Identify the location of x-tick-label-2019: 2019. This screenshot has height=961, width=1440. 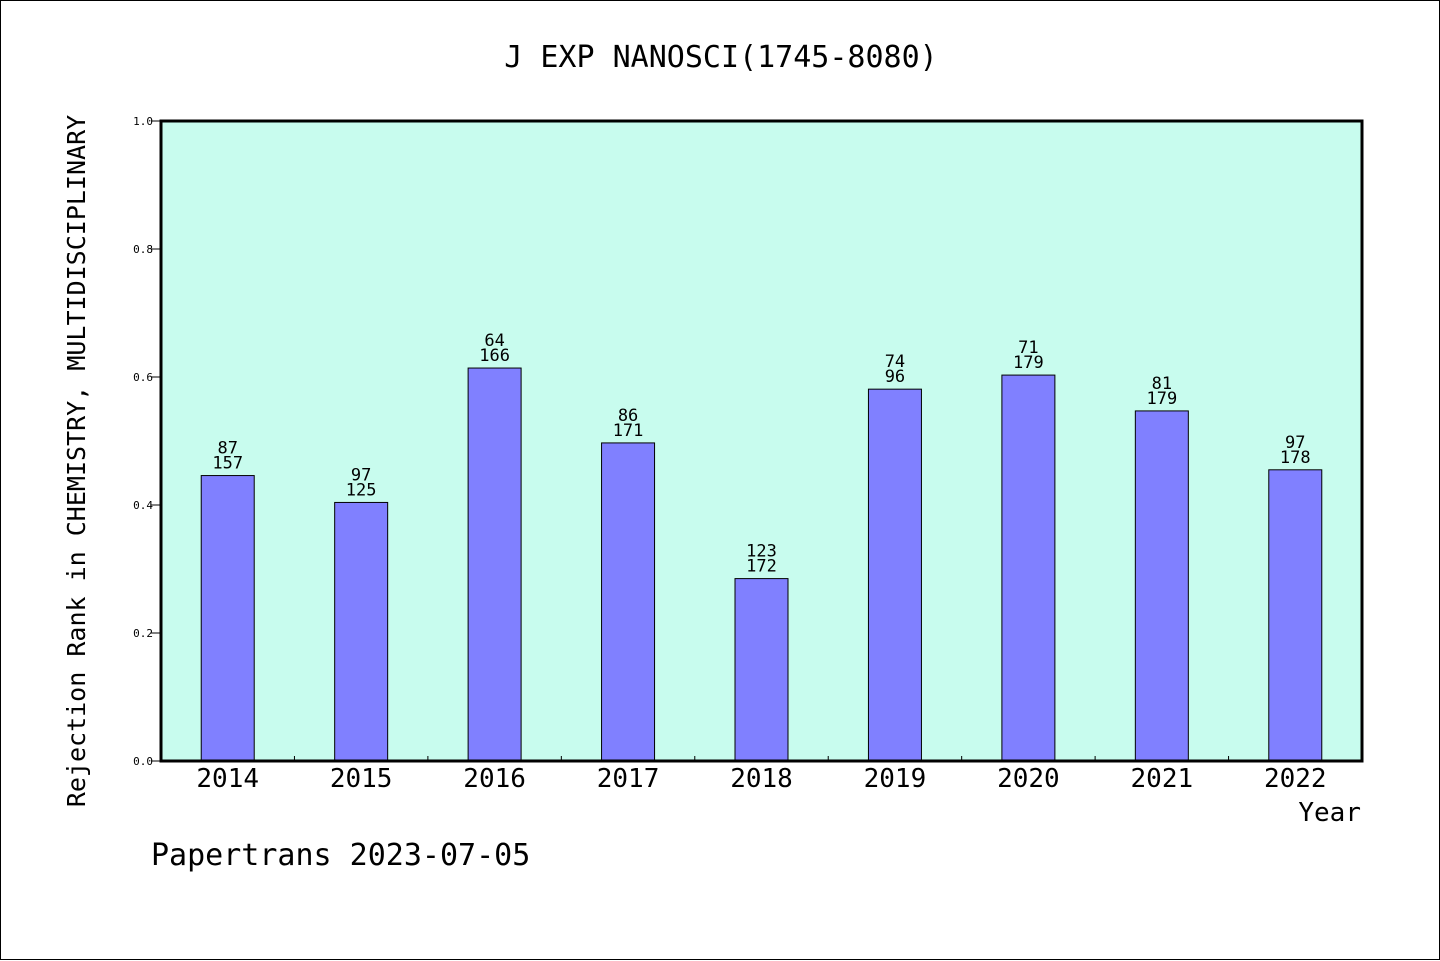
(895, 779).